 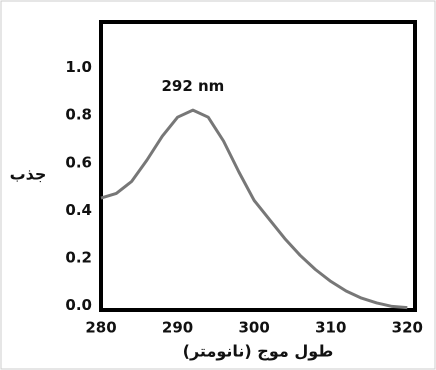 I want to click on y-tick-label: 0.0, so click(x=78, y=305).